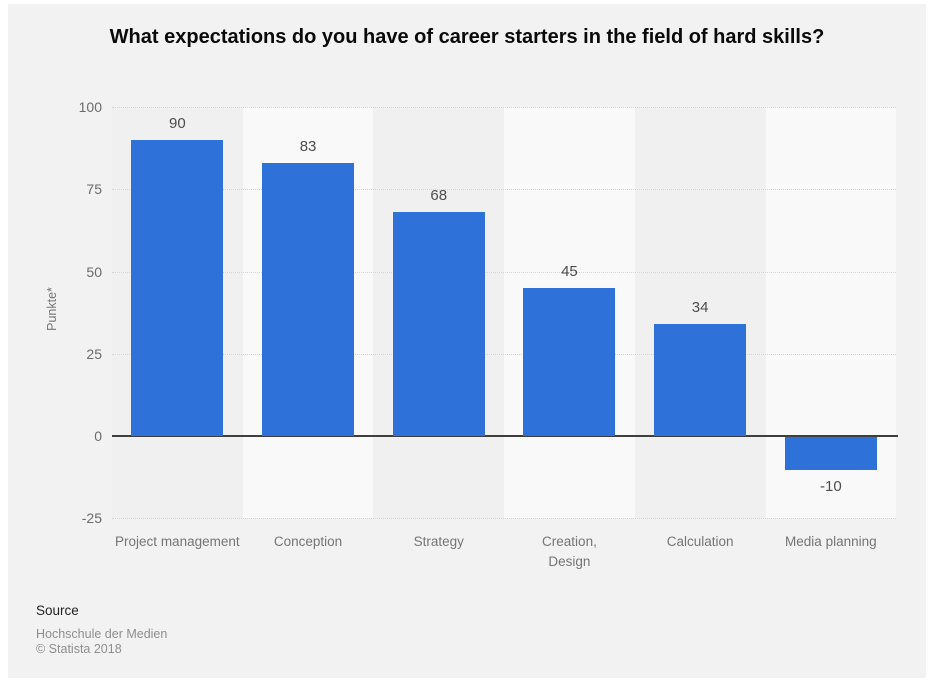 The height and width of the screenshot is (688, 934). I want to click on y-tick-label: 50, so click(94, 271).